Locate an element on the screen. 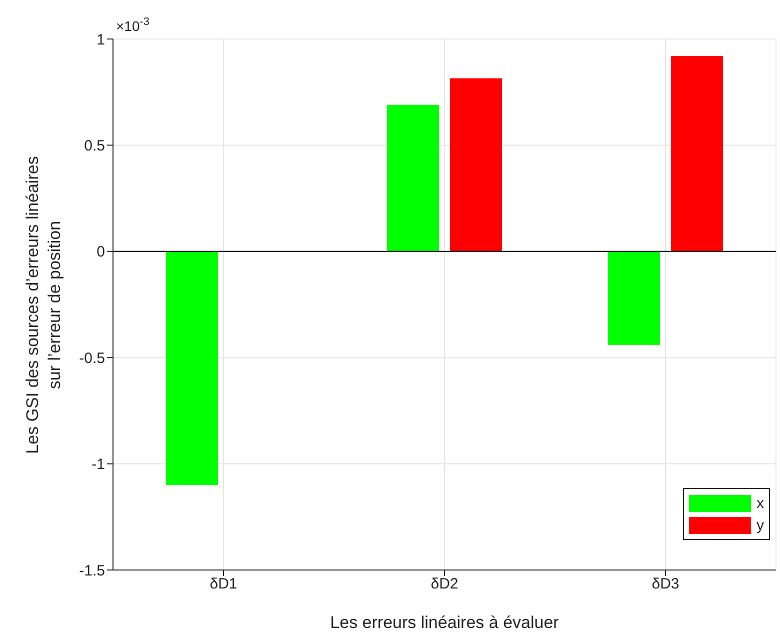 This screenshot has width=780, height=632. y-tick-label: 1 is located at coordinates (100, 39).